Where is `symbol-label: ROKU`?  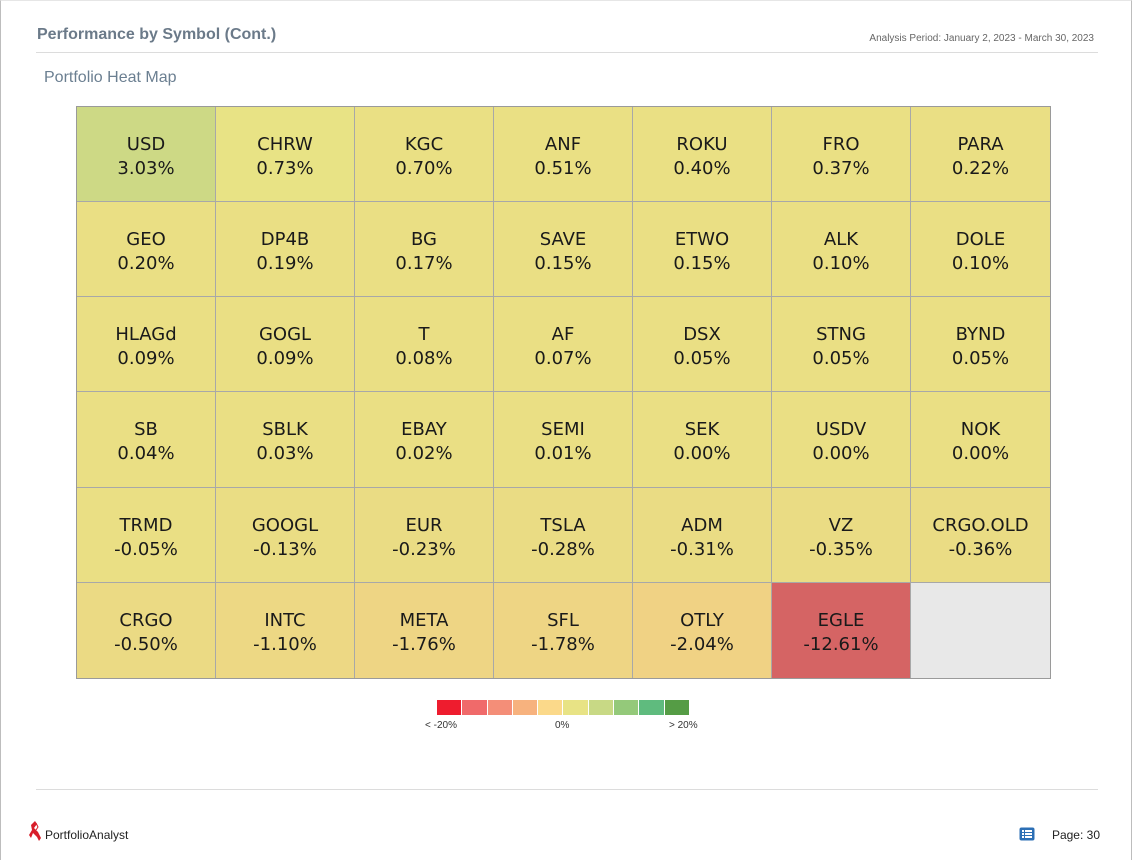
symbol-label: ROKU is located at coordinates (702, 144).